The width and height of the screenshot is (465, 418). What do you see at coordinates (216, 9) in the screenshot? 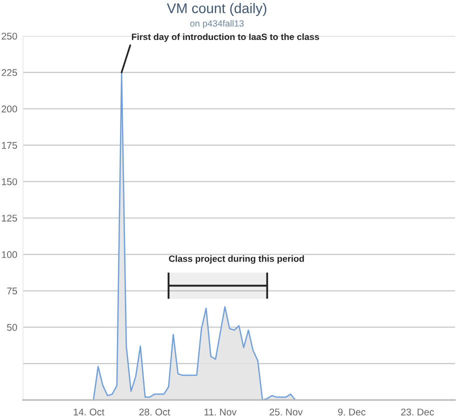
I see `chart-title: VM count (daily)` at bounding box center [216, 9].